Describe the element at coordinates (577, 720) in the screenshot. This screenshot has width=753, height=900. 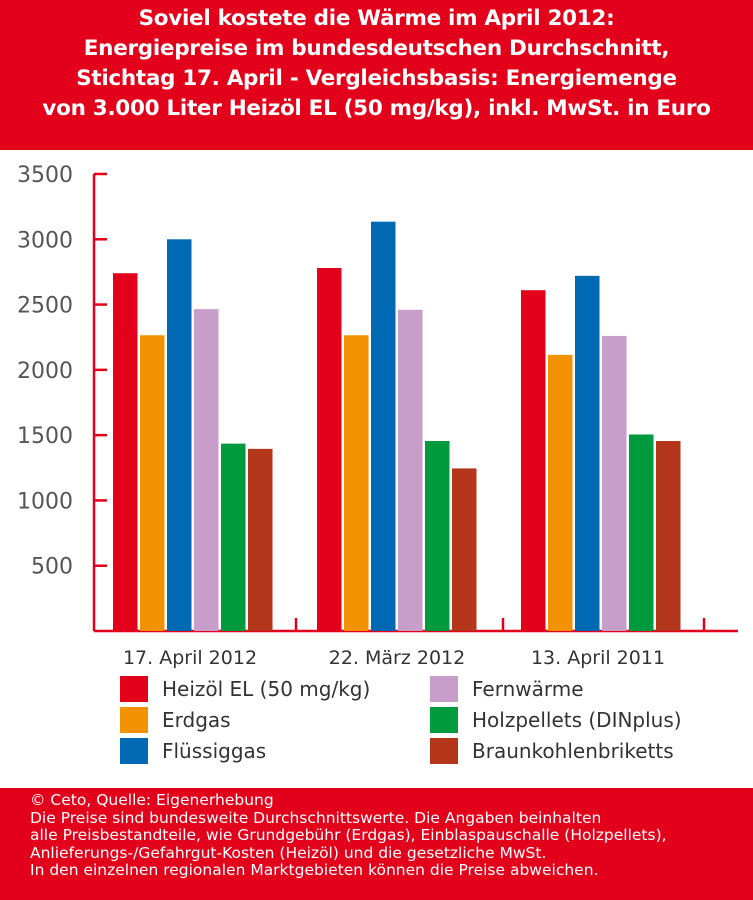
I see `legend-label: Holzpellets (DINplus)` at that location.